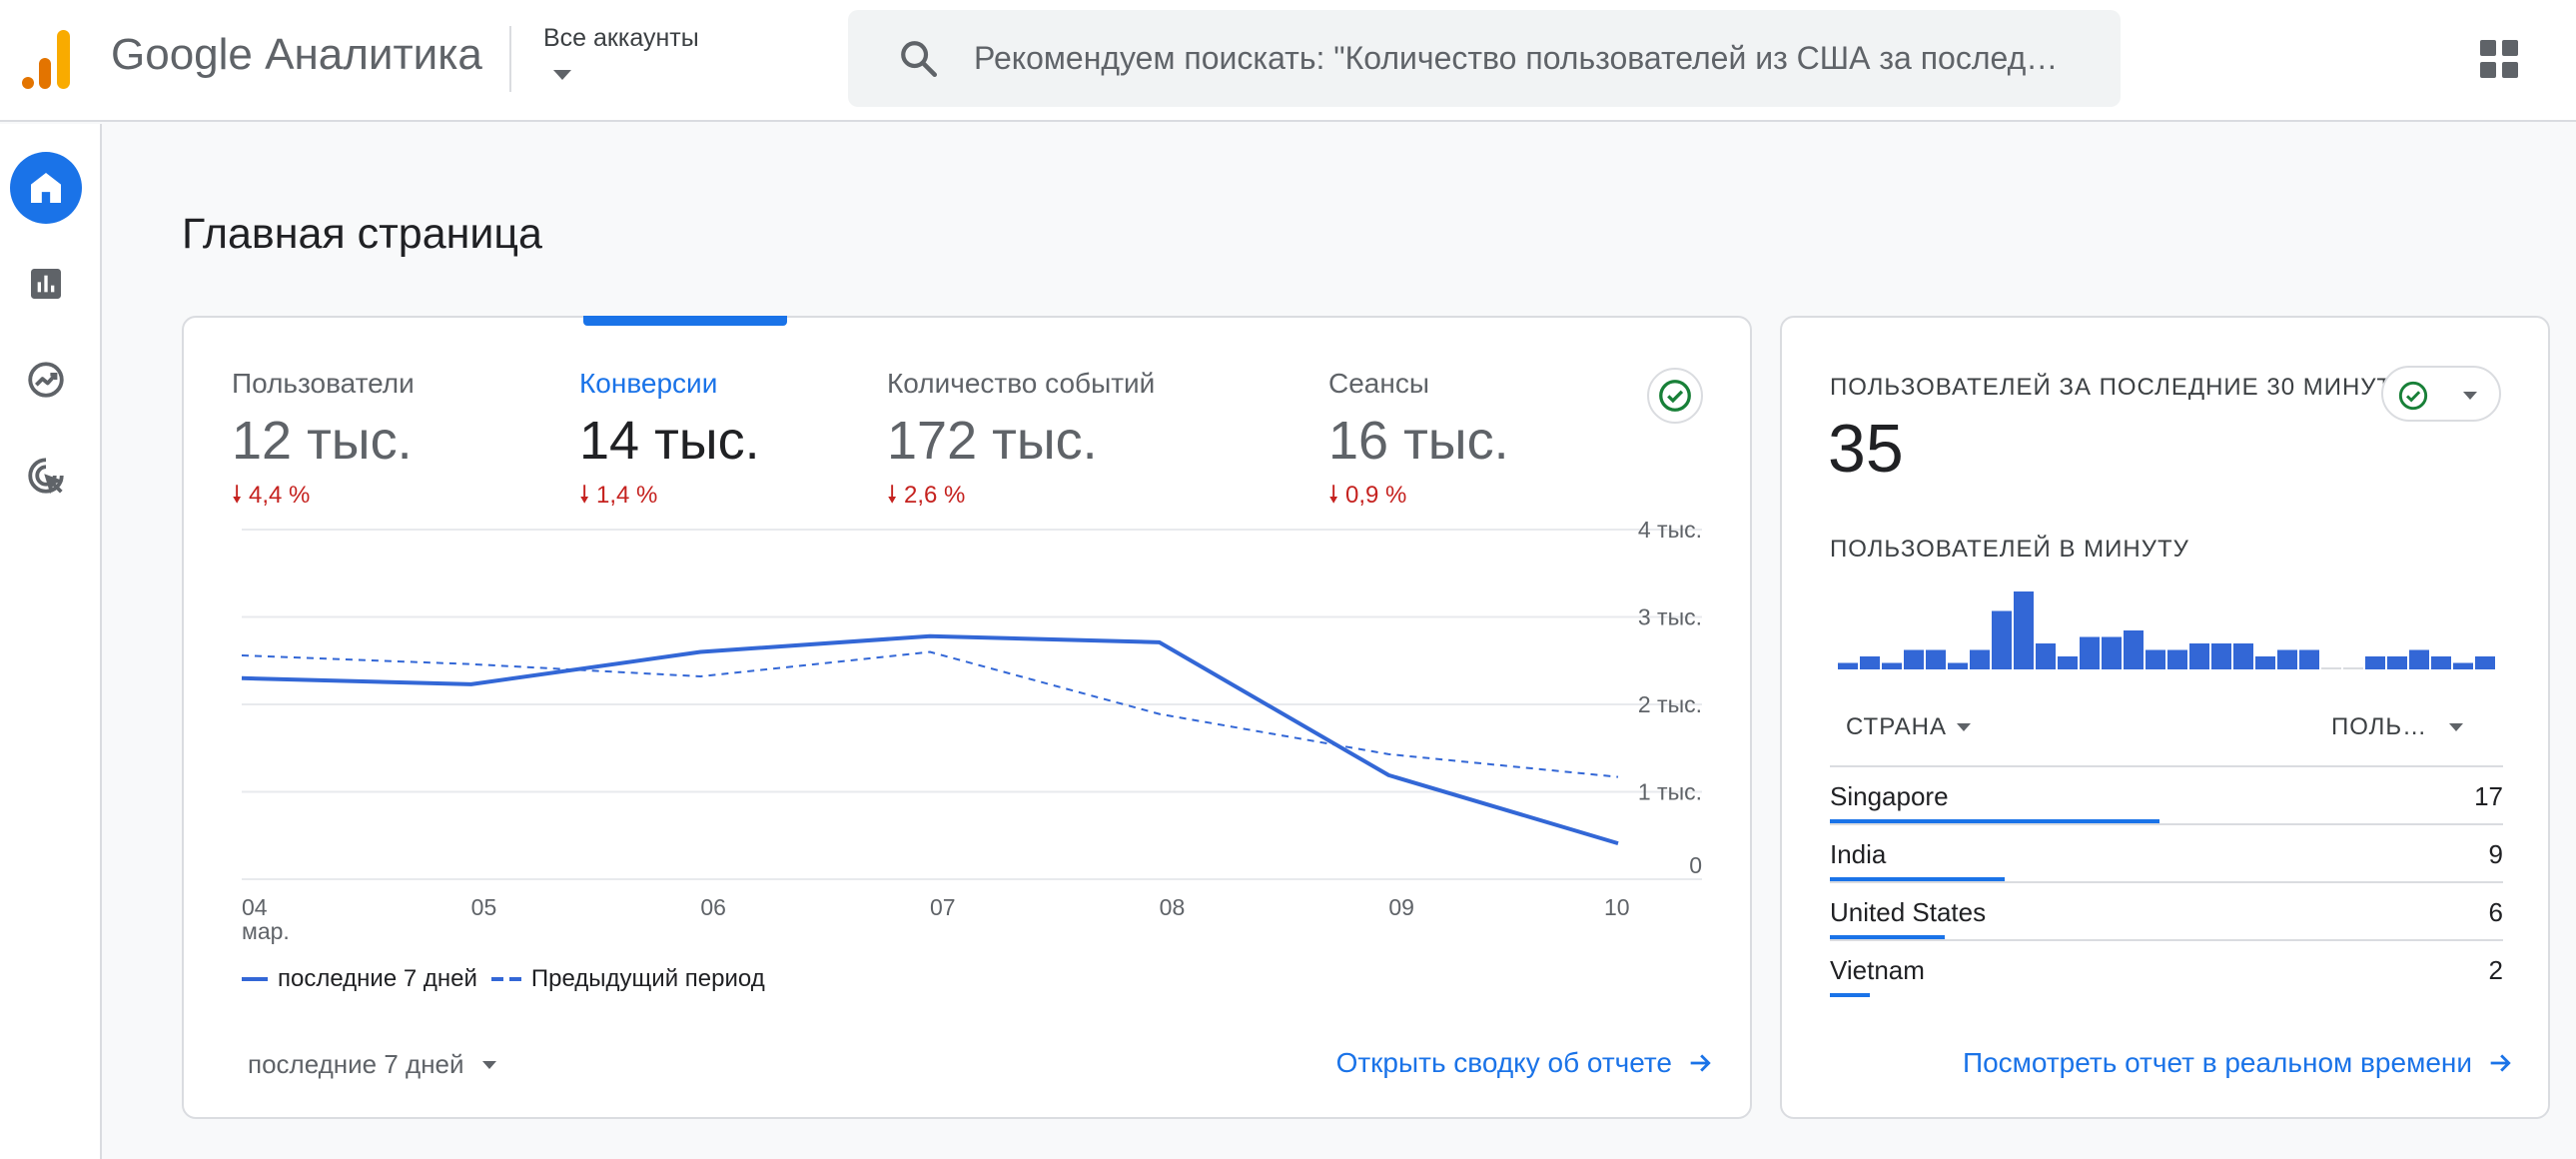 The height and width of the screenshot is (1159, 2576). I want to click on date-range-label: последние 7 дней, so click(356, 1064).